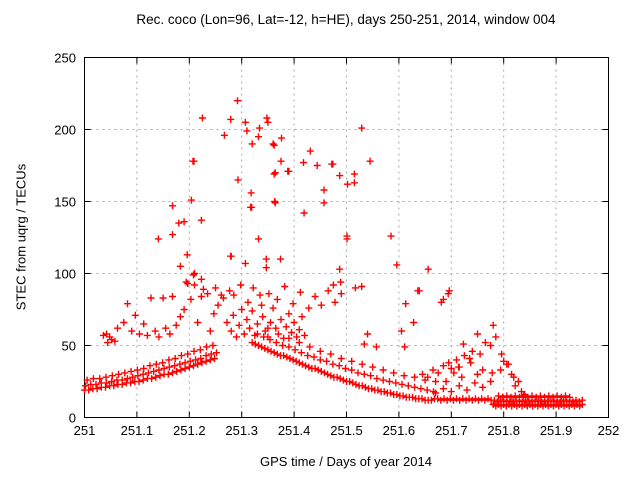  What do you see at coordinates (84, 430) in the screenshot?
I see `x-tick-label: 251` at bounding box center [84, 430].